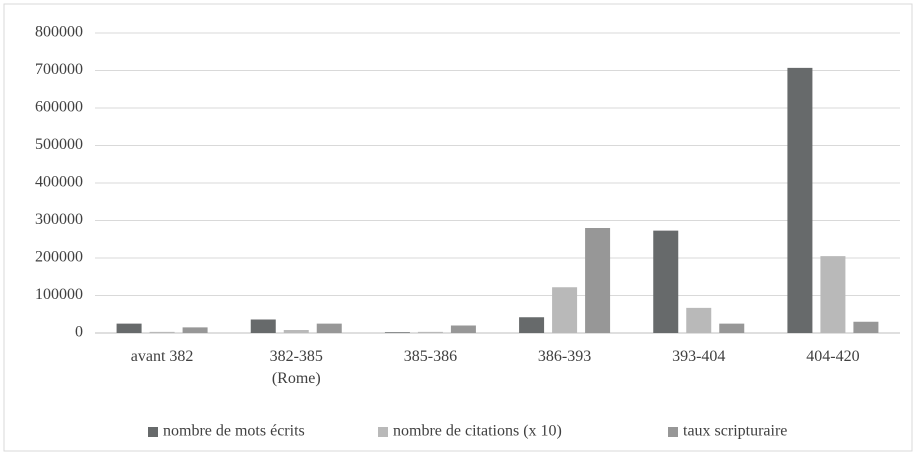 Image resolution: width=917 pixels, height=461 pixels. What do you see at coordinates (162, 356) in the screenshot?
I see `x-tick-label: avant 382` at bounding box center [162, 356].